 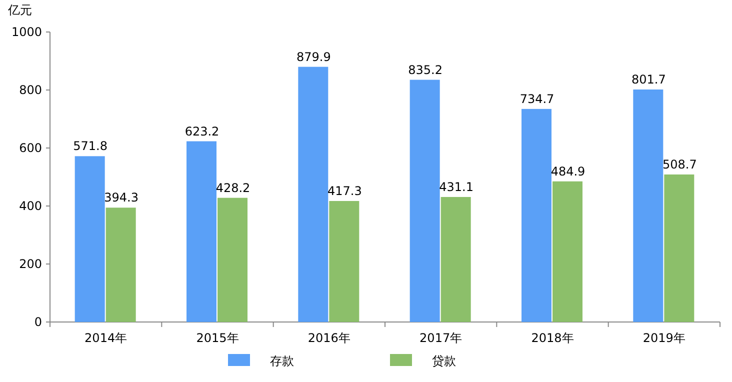 What do you see at coordinates (26, 32) in the screenshot?
I see `y-tick-label: 1000` at bounding box center [26, 32].